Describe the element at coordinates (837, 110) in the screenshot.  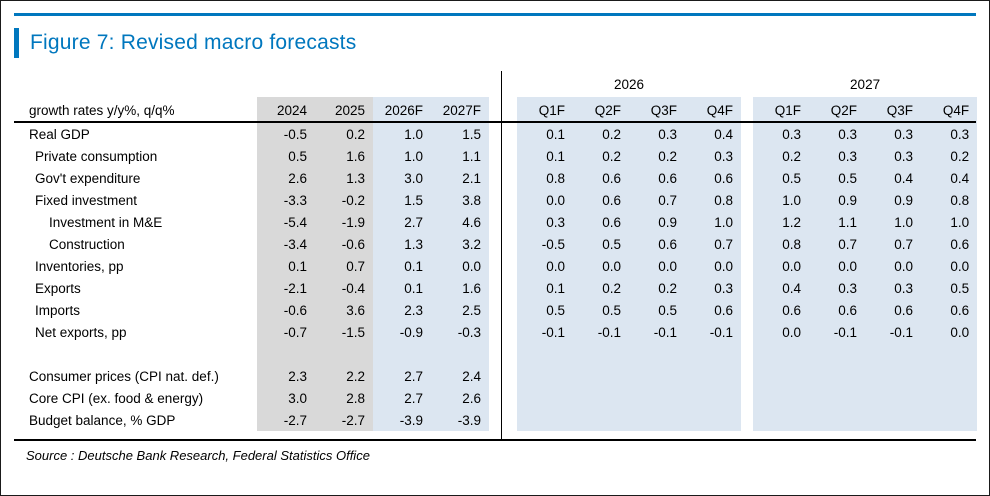
I see `col-header-2027-q2f: Q2F` at that location.